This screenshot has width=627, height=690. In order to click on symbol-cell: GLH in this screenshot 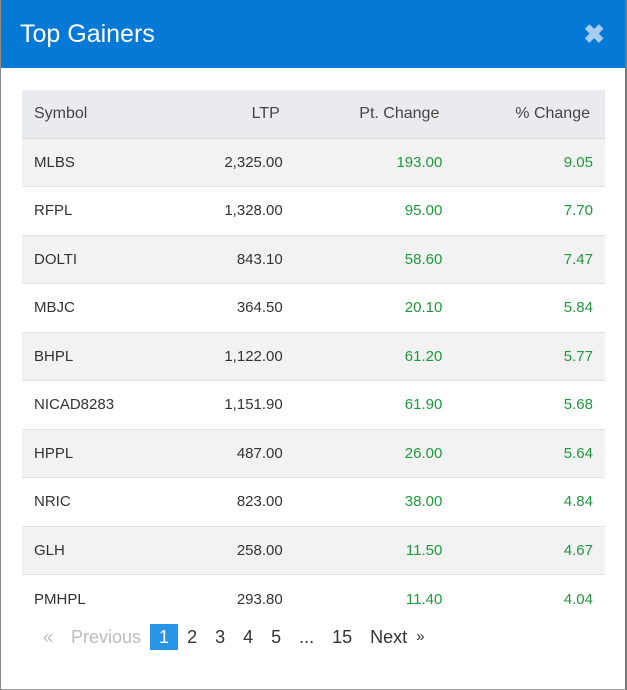, I will do `click(99, 550)`.